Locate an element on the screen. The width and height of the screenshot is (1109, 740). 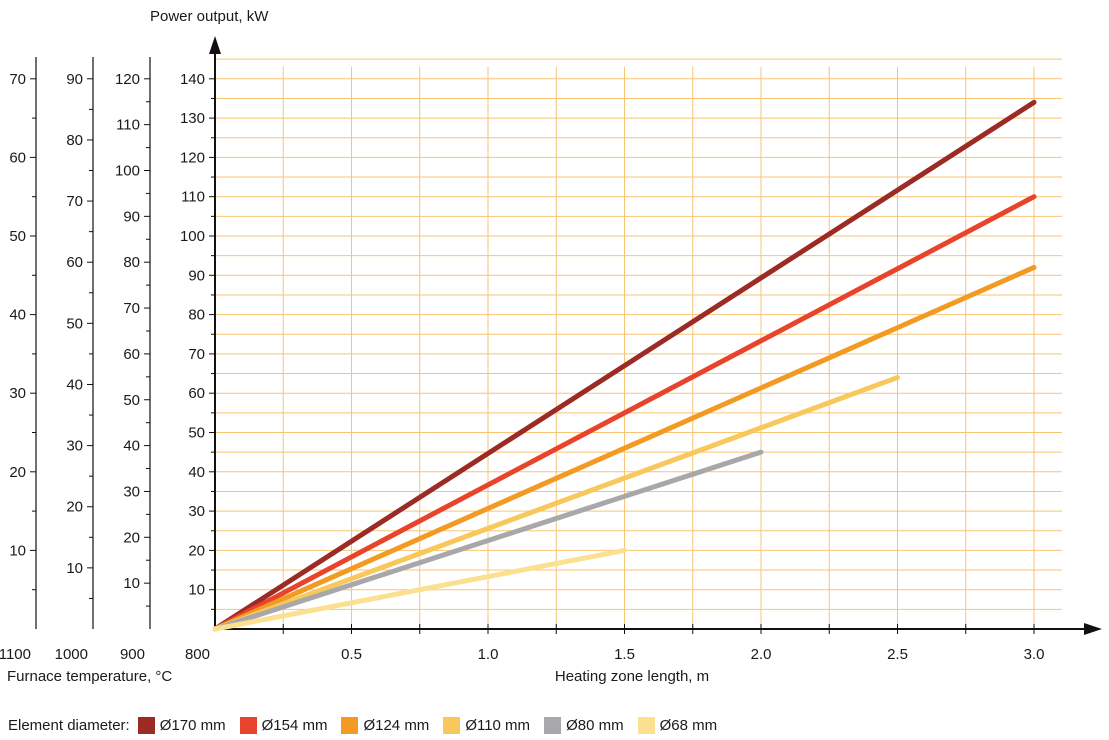
temperature-label: 800 is located at coordinates (197, 654).